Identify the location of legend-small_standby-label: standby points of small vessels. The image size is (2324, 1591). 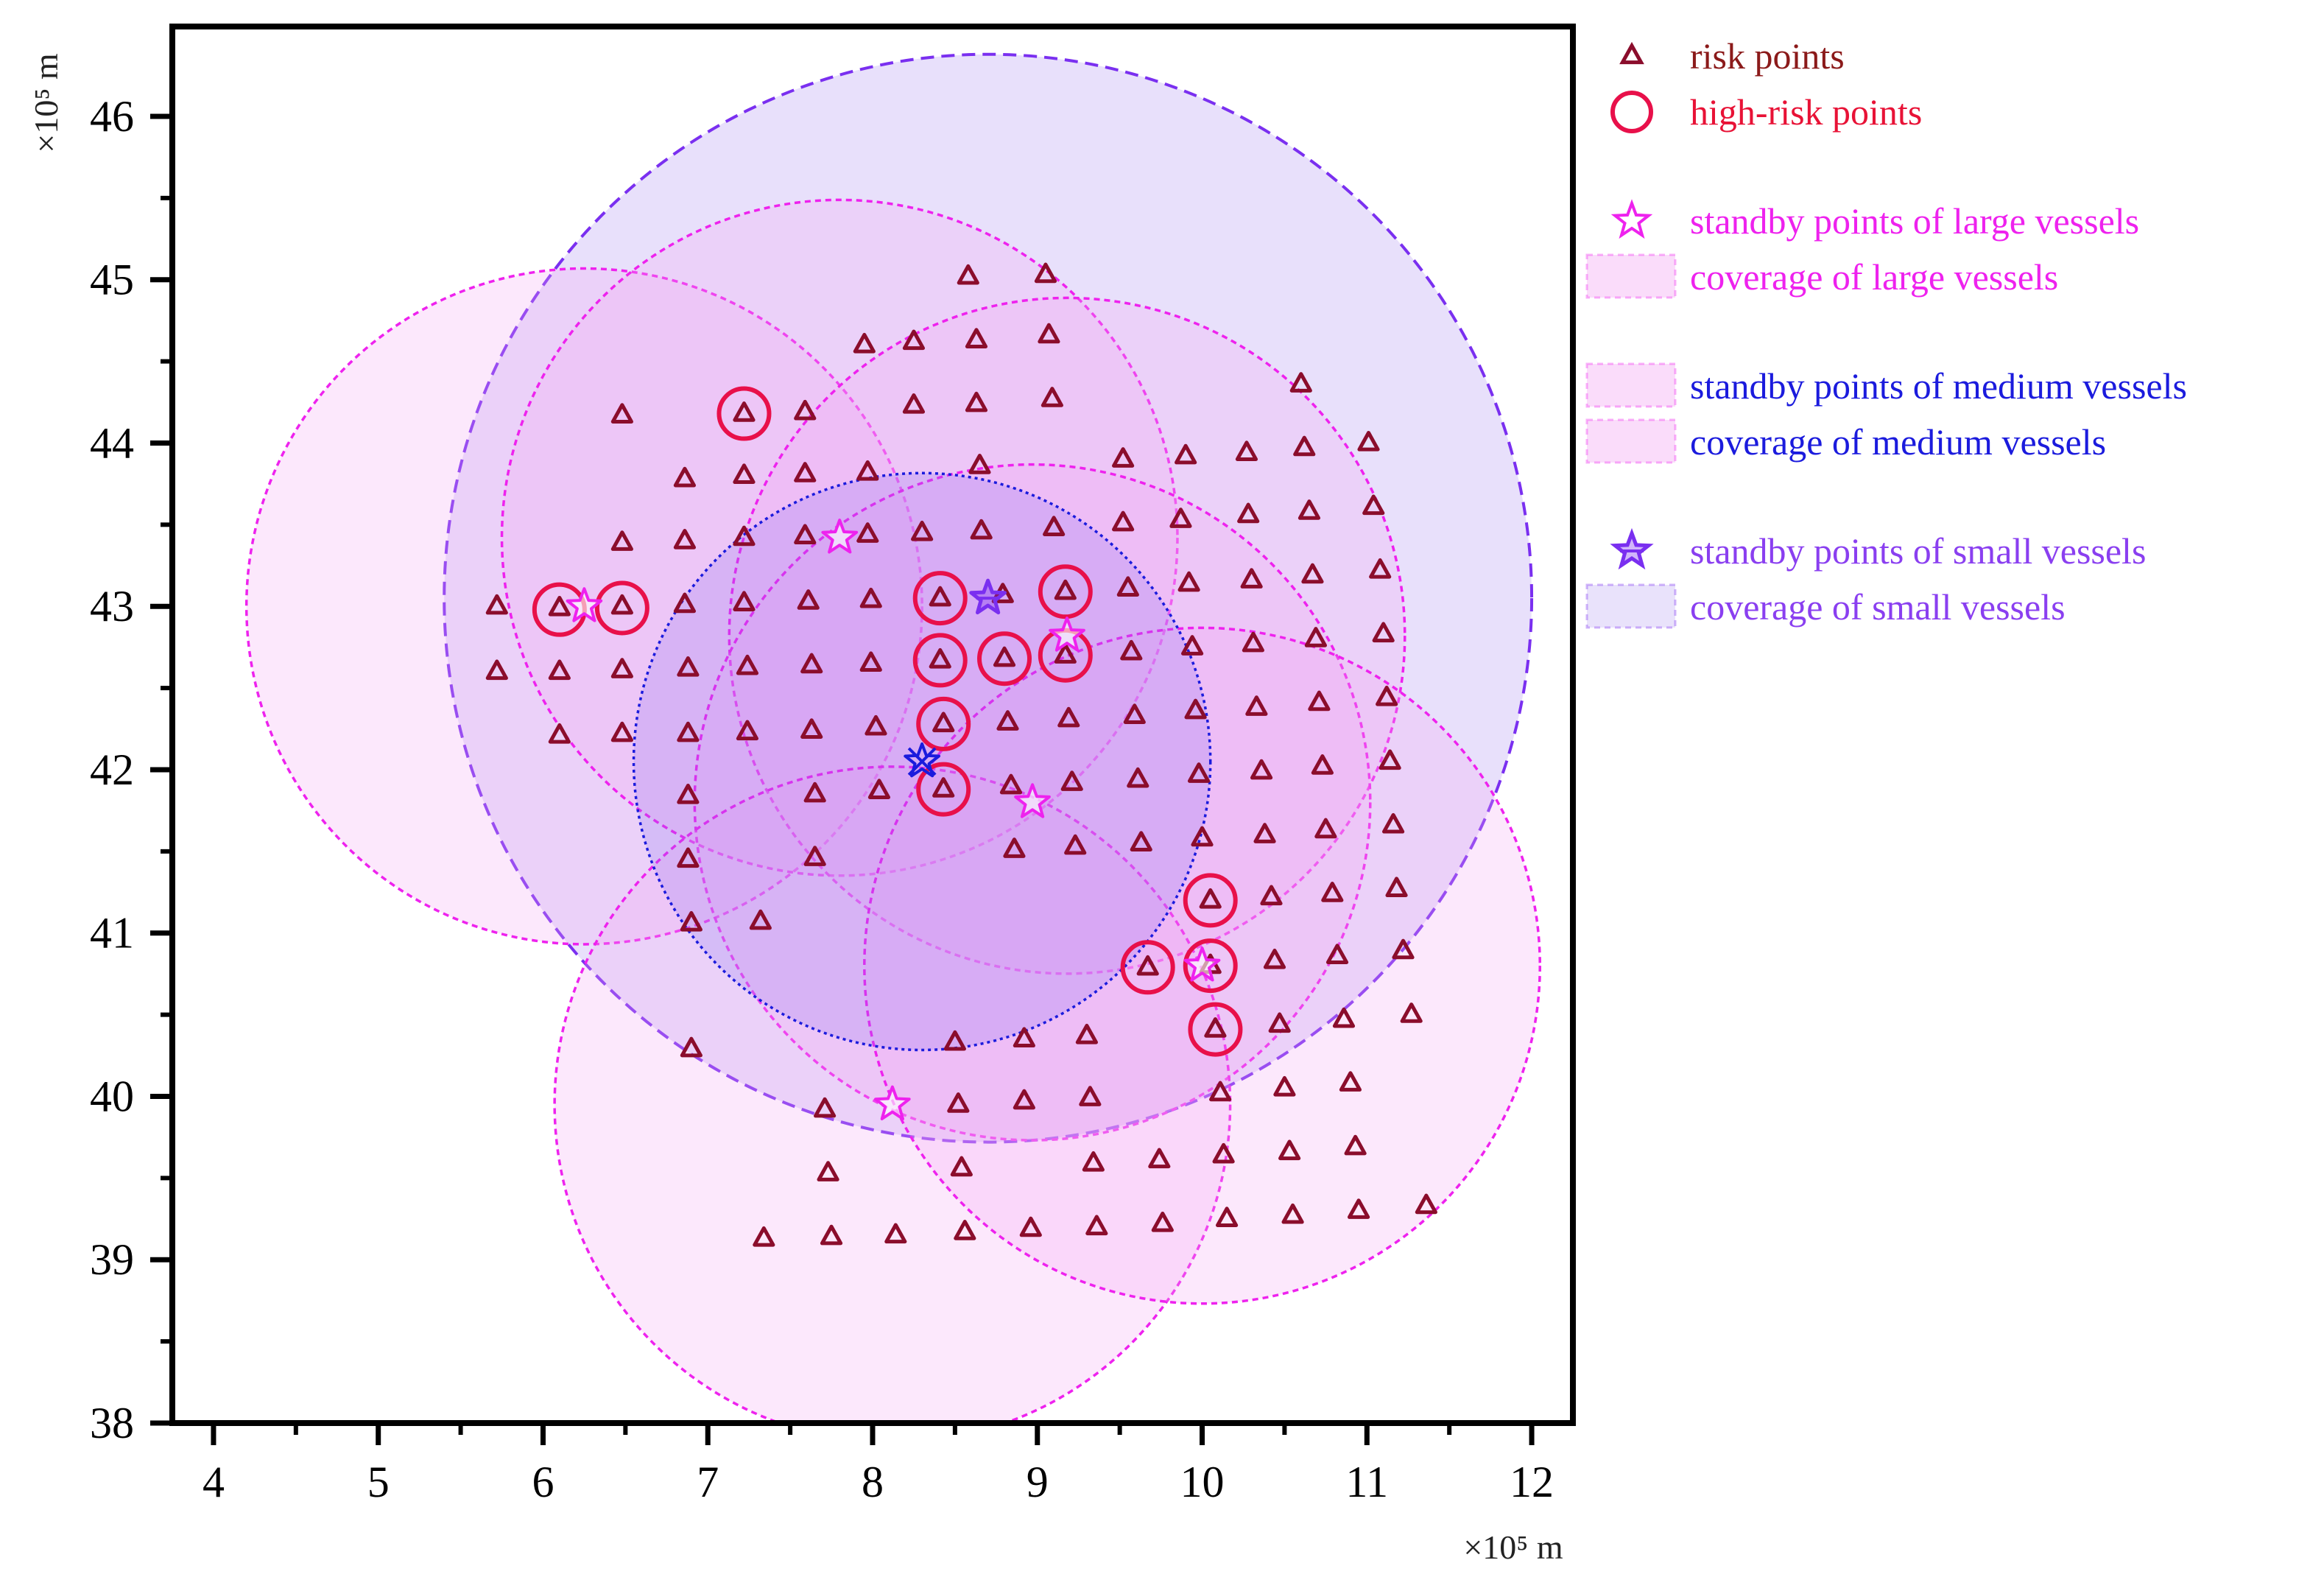
(1918, 551).